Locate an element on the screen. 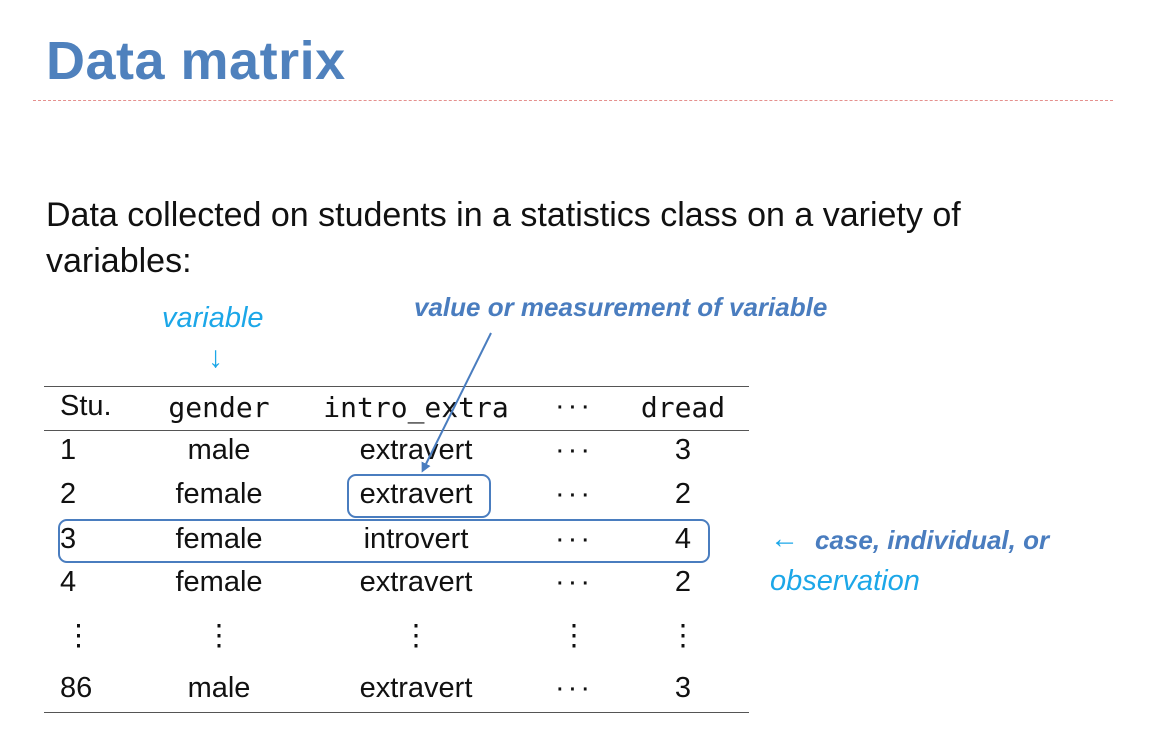 Image resolution: width=1154 pixels, height=747 pixels. variable-arrow-icon: ↓ is located at coordinates (215, 357).